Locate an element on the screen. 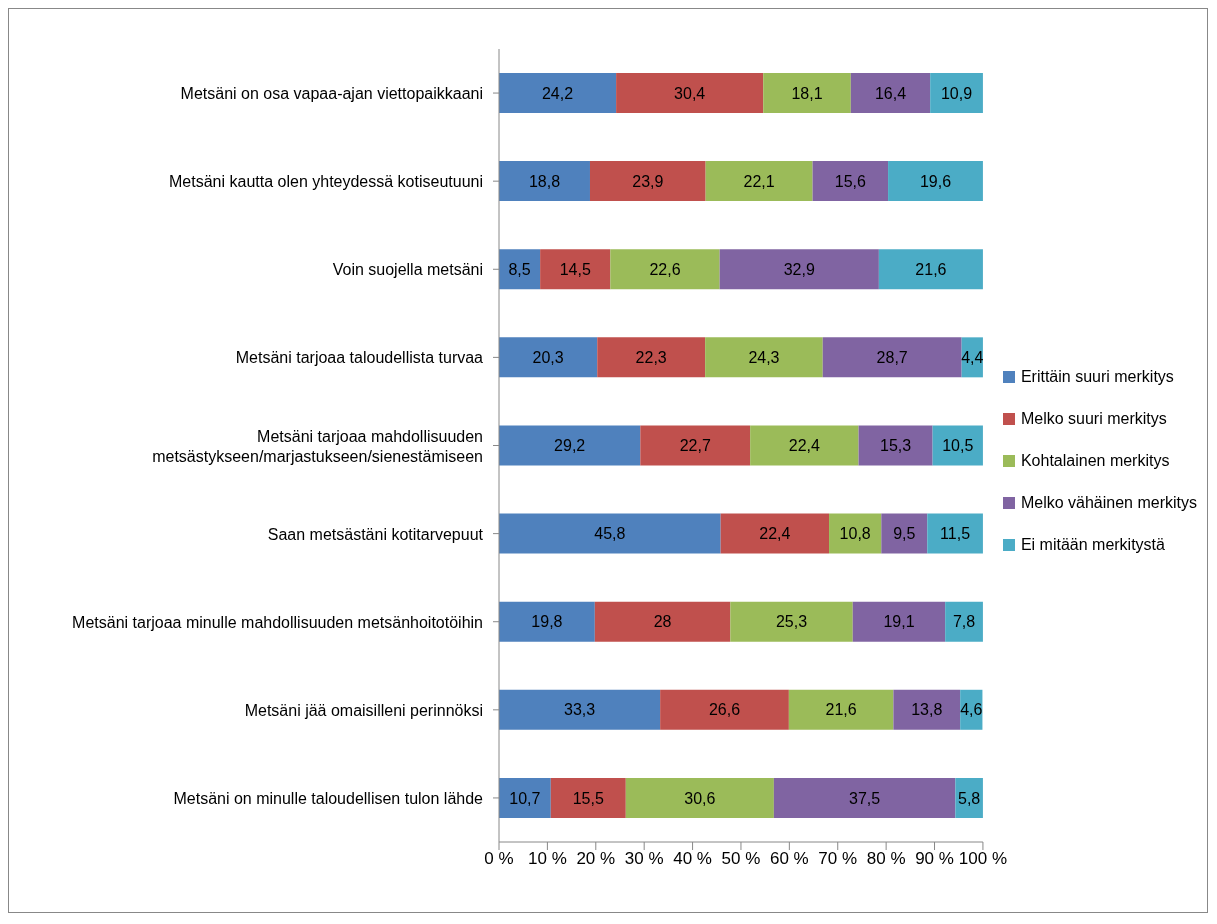  data-label: 10,7 is located at coordinates (525, 798).